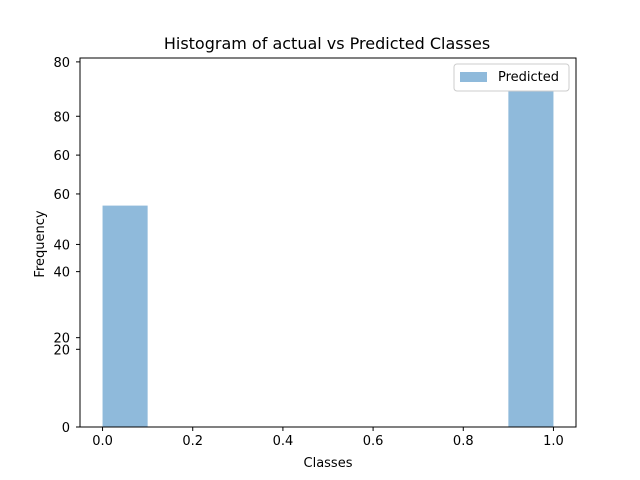 This screenshot has height=480, width=640. I want to click on x-axis-label: Classes, so click(328, 463).